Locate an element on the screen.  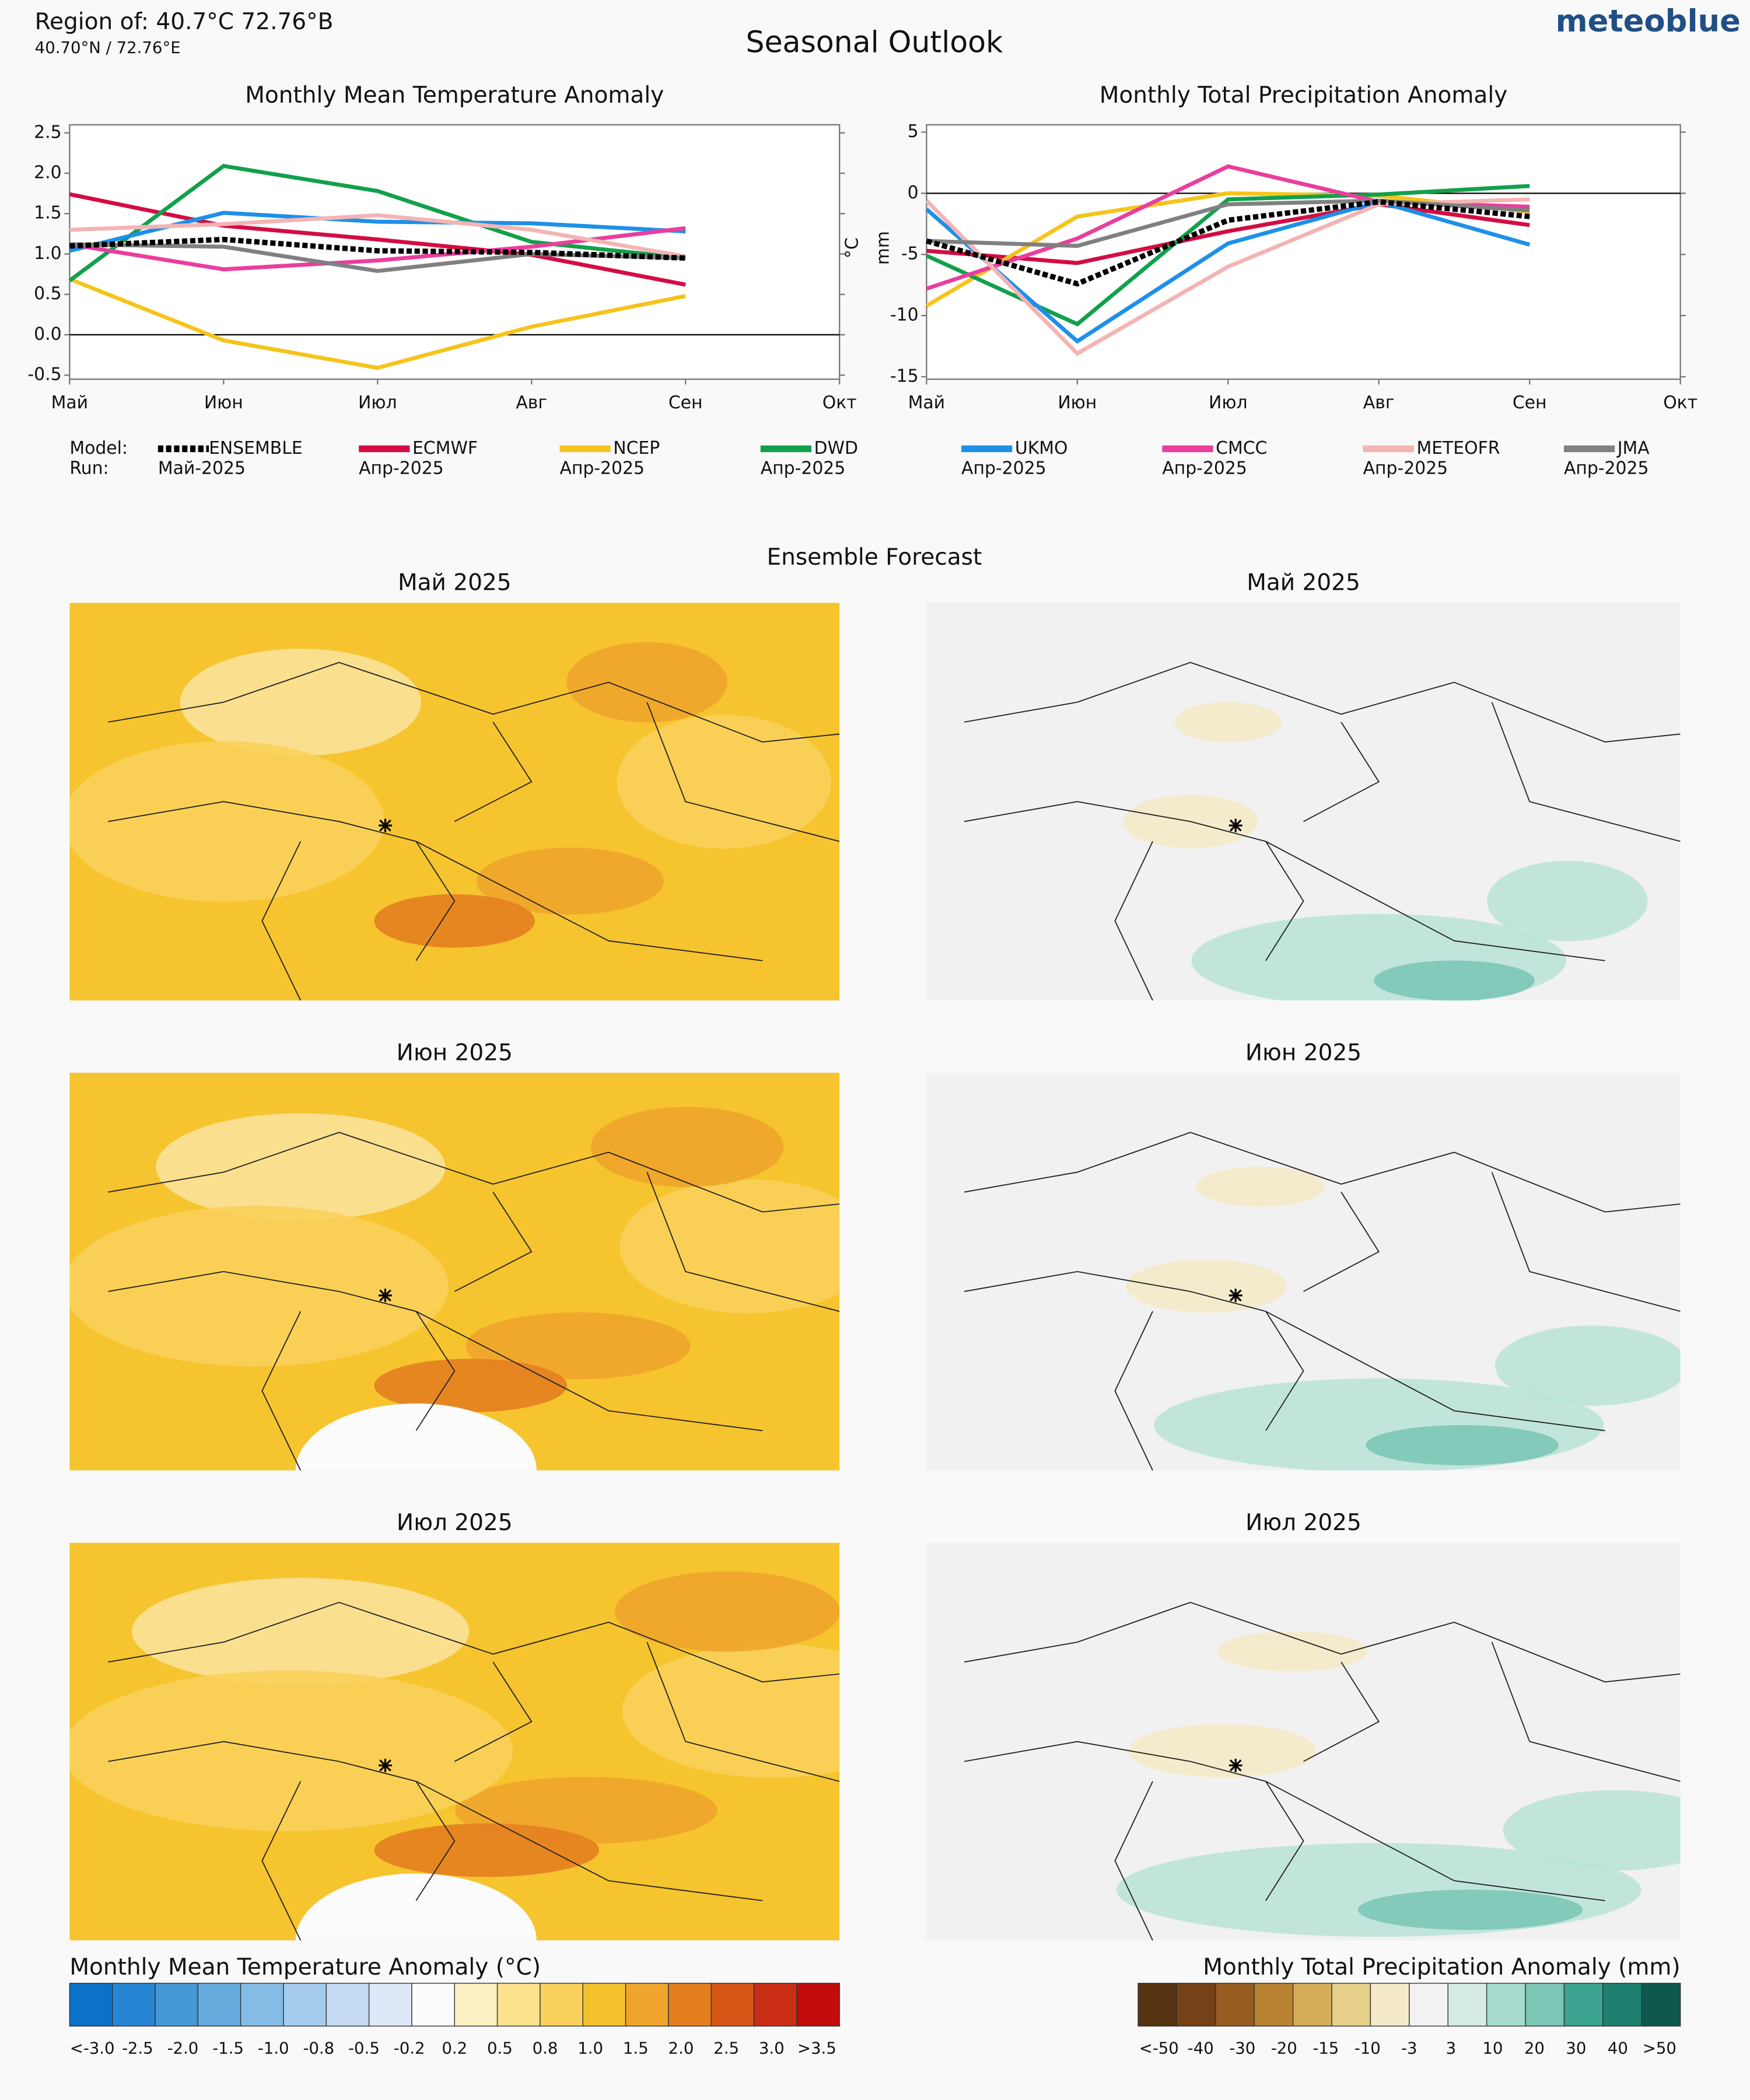
colorbar-label: 40 is located at coordinates (1618, 2048).